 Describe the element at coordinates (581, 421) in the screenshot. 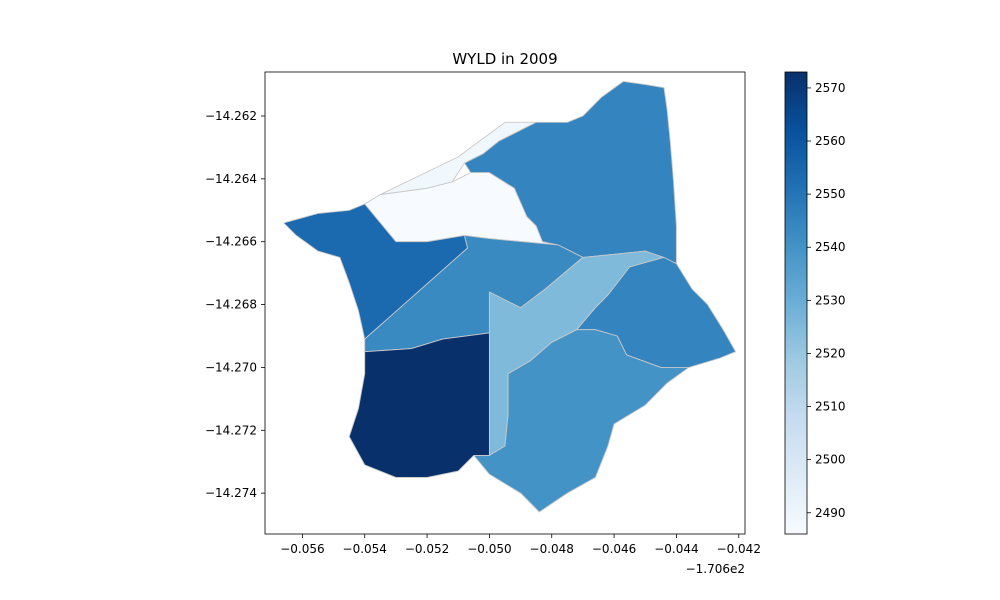

I see `region-subbasin-south` at that location.